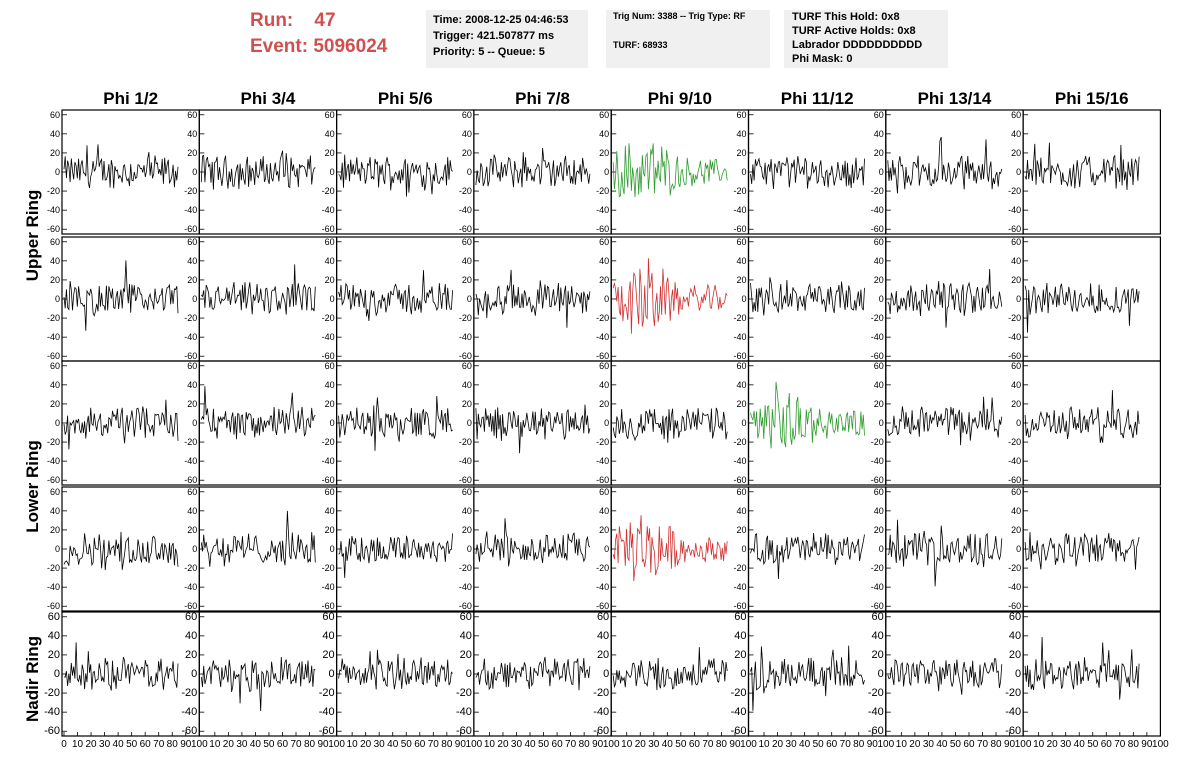 The height and width of the screenshot is (772, 1196). I want to click on x-tick-label: 100, so click(611, 744).